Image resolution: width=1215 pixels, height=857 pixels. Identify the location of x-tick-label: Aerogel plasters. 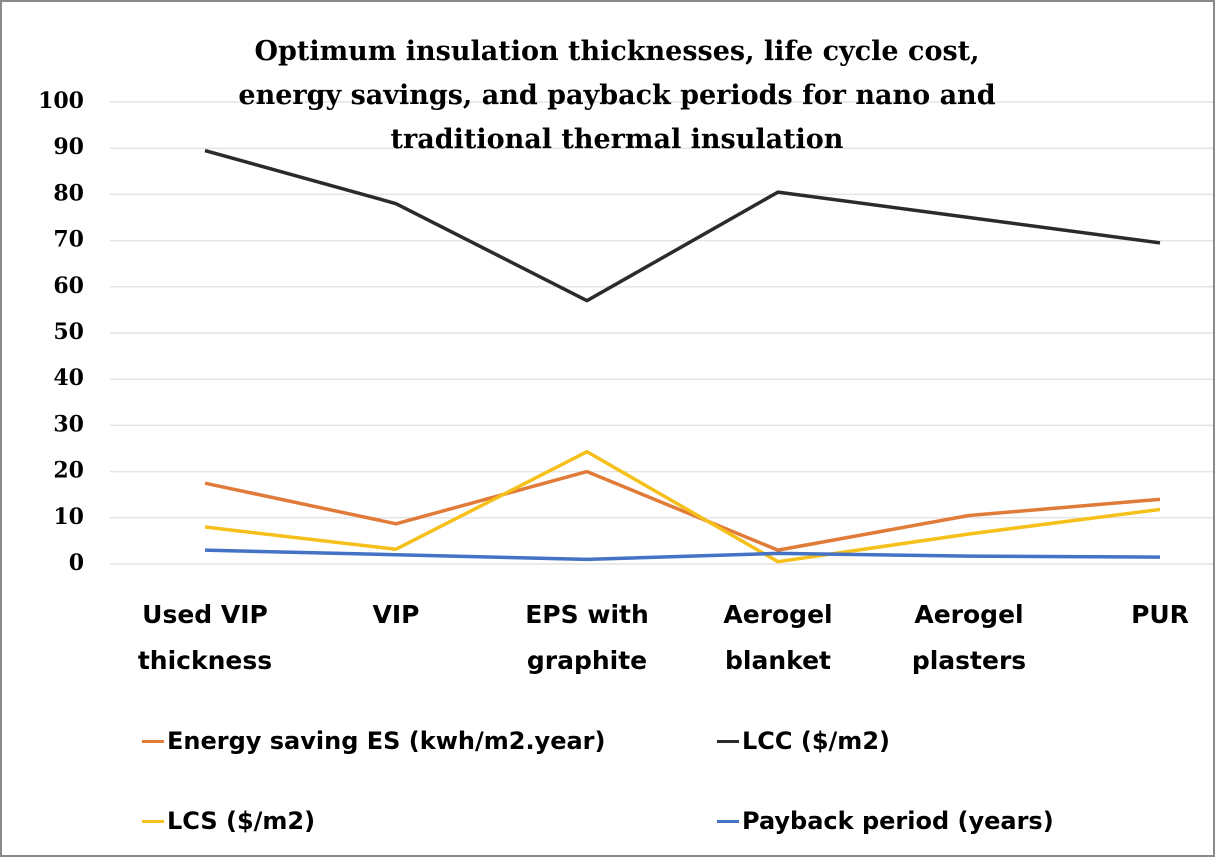
(969, 637).